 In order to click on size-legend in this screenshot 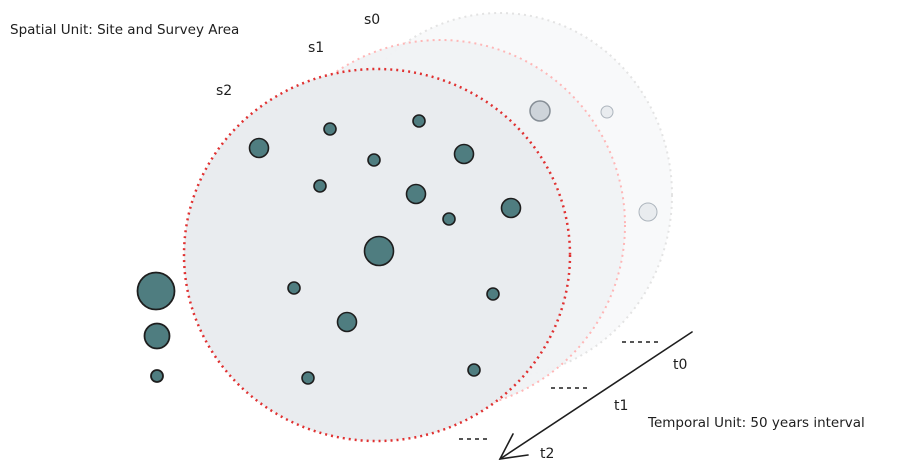, I will do `click(156, 327)`.